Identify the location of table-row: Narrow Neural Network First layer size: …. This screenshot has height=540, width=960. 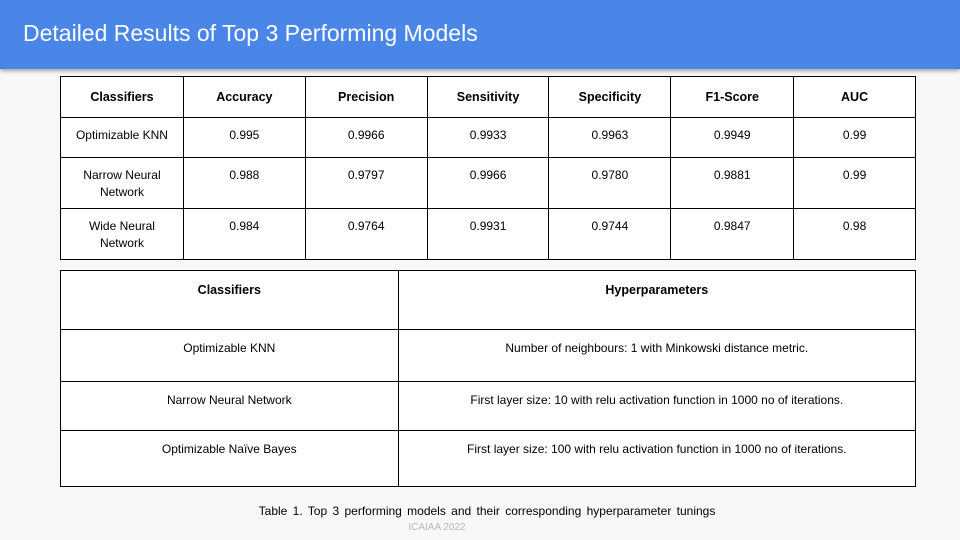
(488, 406).